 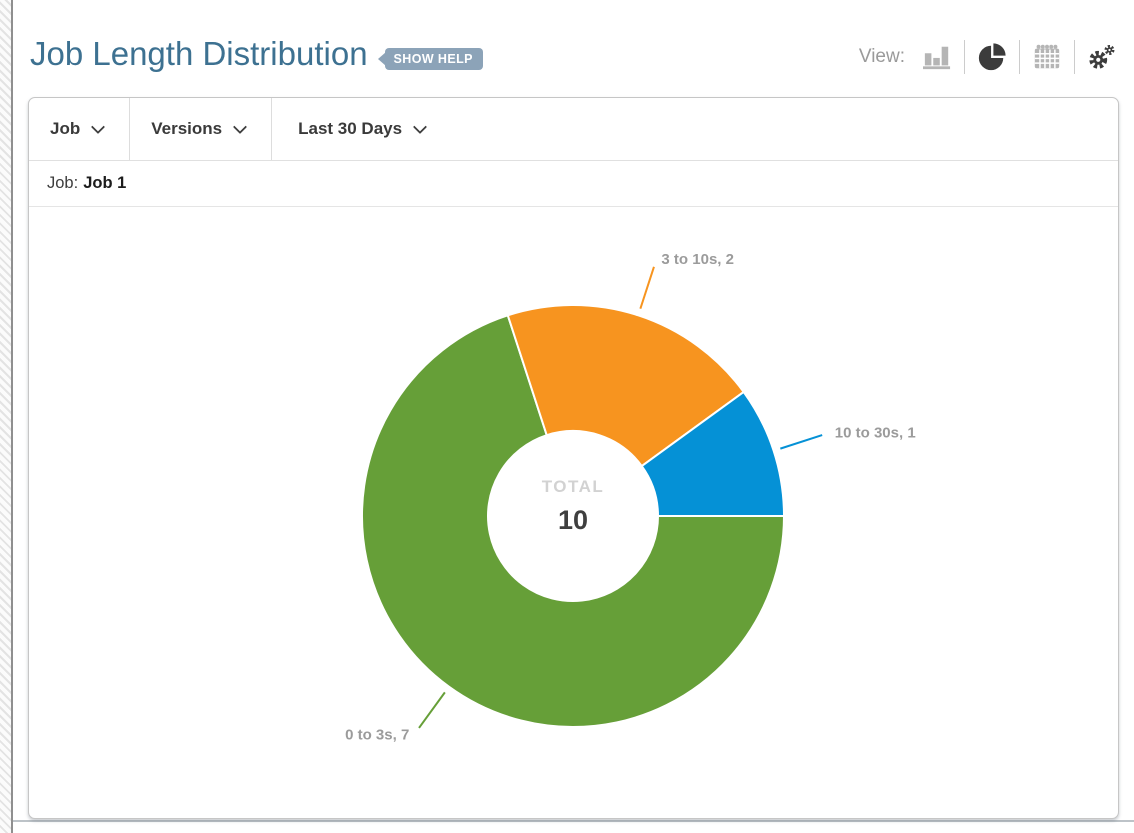 I want to click on calendar-view-icon, so click(x=1047, y=57).